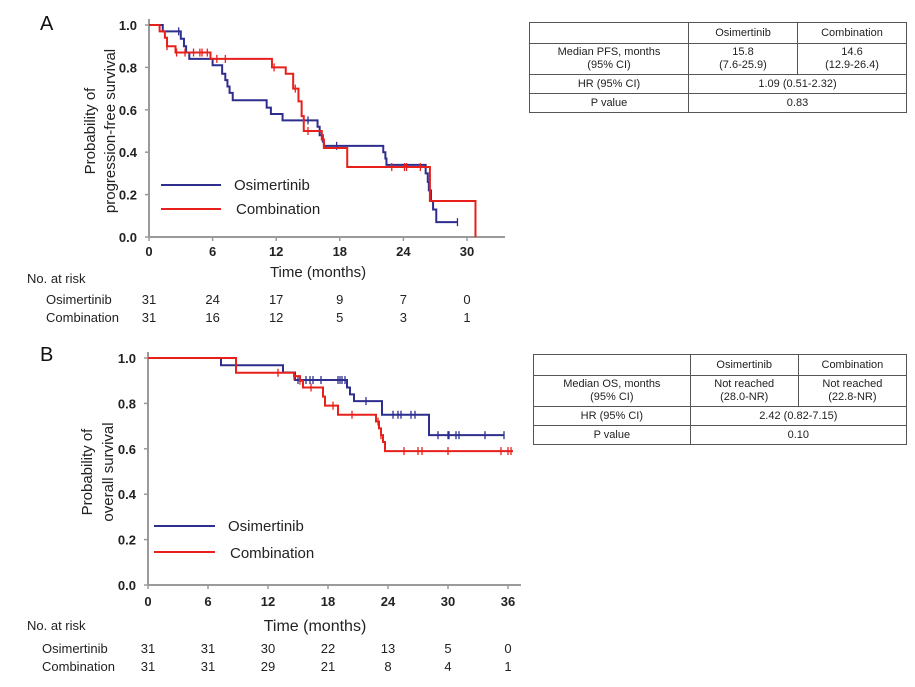 Image resolution: width=915 pixels, height=687 pixels. What do you see at coordinates (852, 65) in the screenshot?
I see `ci-value: (12.9-26.4)` at bounding box center [852, 65].